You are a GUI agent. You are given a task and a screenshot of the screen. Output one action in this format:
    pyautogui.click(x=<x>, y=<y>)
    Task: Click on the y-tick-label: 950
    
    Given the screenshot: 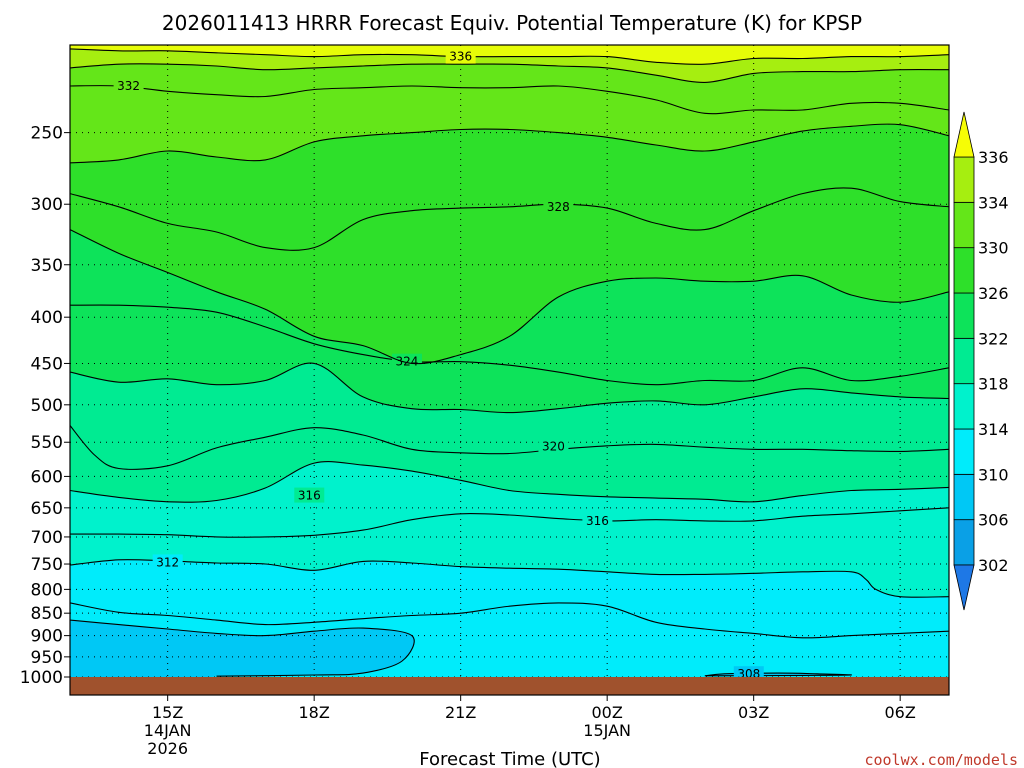 What is the action you would take?
    pyautogui.click(x=47, y=658)
    